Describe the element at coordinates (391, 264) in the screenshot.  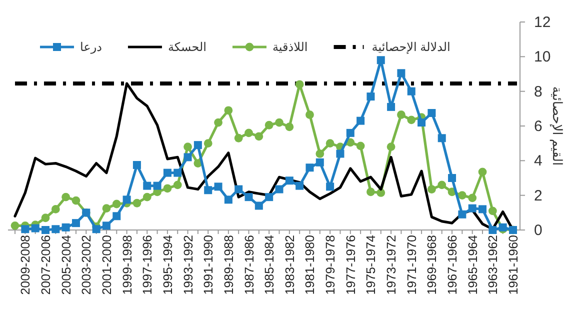
I see `x-tick-label: 1973-1972` at that location.